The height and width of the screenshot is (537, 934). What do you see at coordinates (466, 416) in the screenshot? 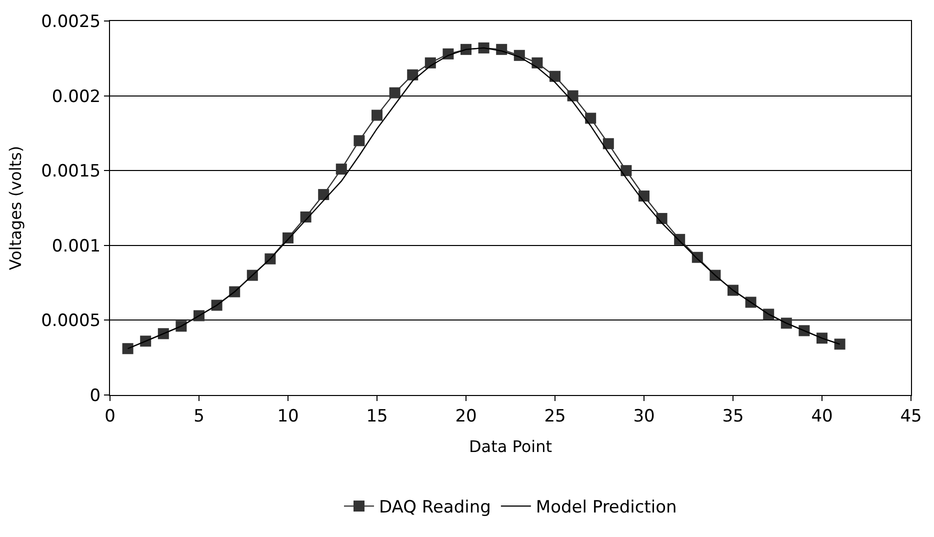
I see `x-tick-label: 20` at bounding box center [466, 416].